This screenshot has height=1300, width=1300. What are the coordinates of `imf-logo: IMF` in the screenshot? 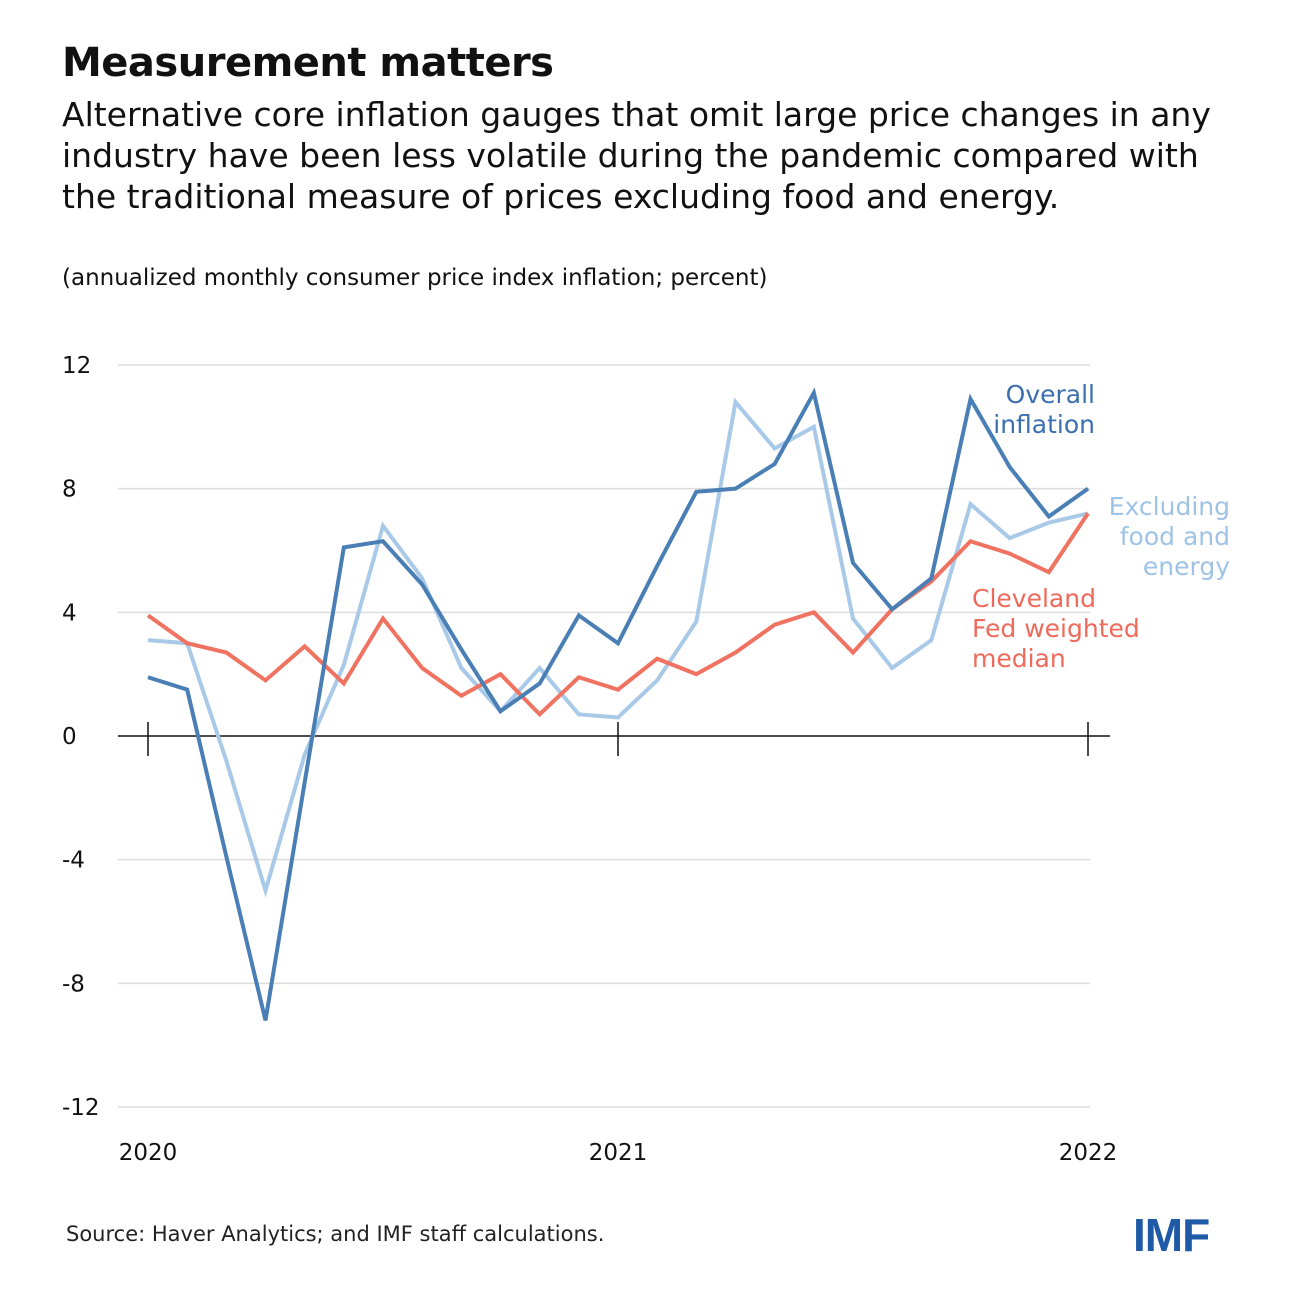 It's located at (1171, 1235).